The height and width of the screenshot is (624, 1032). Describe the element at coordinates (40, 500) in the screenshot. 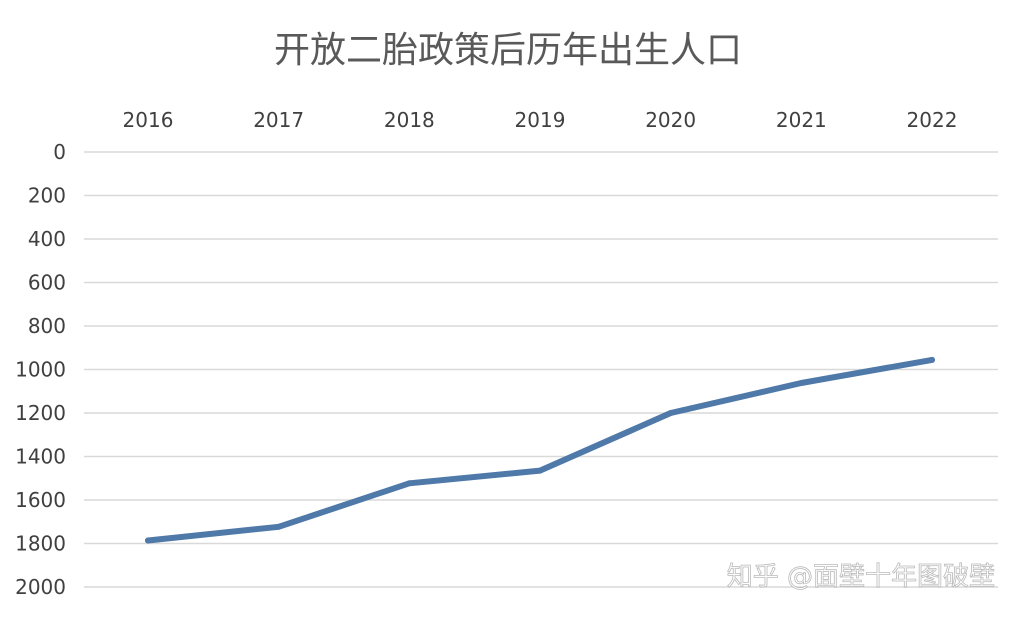

I see `y-tick-label: 1600` at that location.